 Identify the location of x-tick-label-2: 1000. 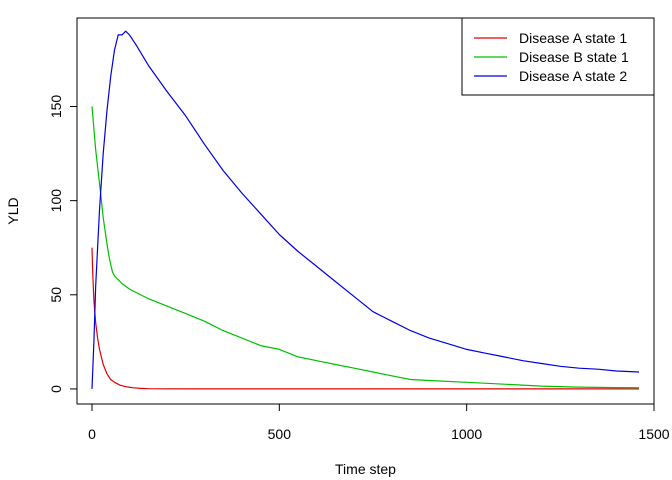
(466, 434).